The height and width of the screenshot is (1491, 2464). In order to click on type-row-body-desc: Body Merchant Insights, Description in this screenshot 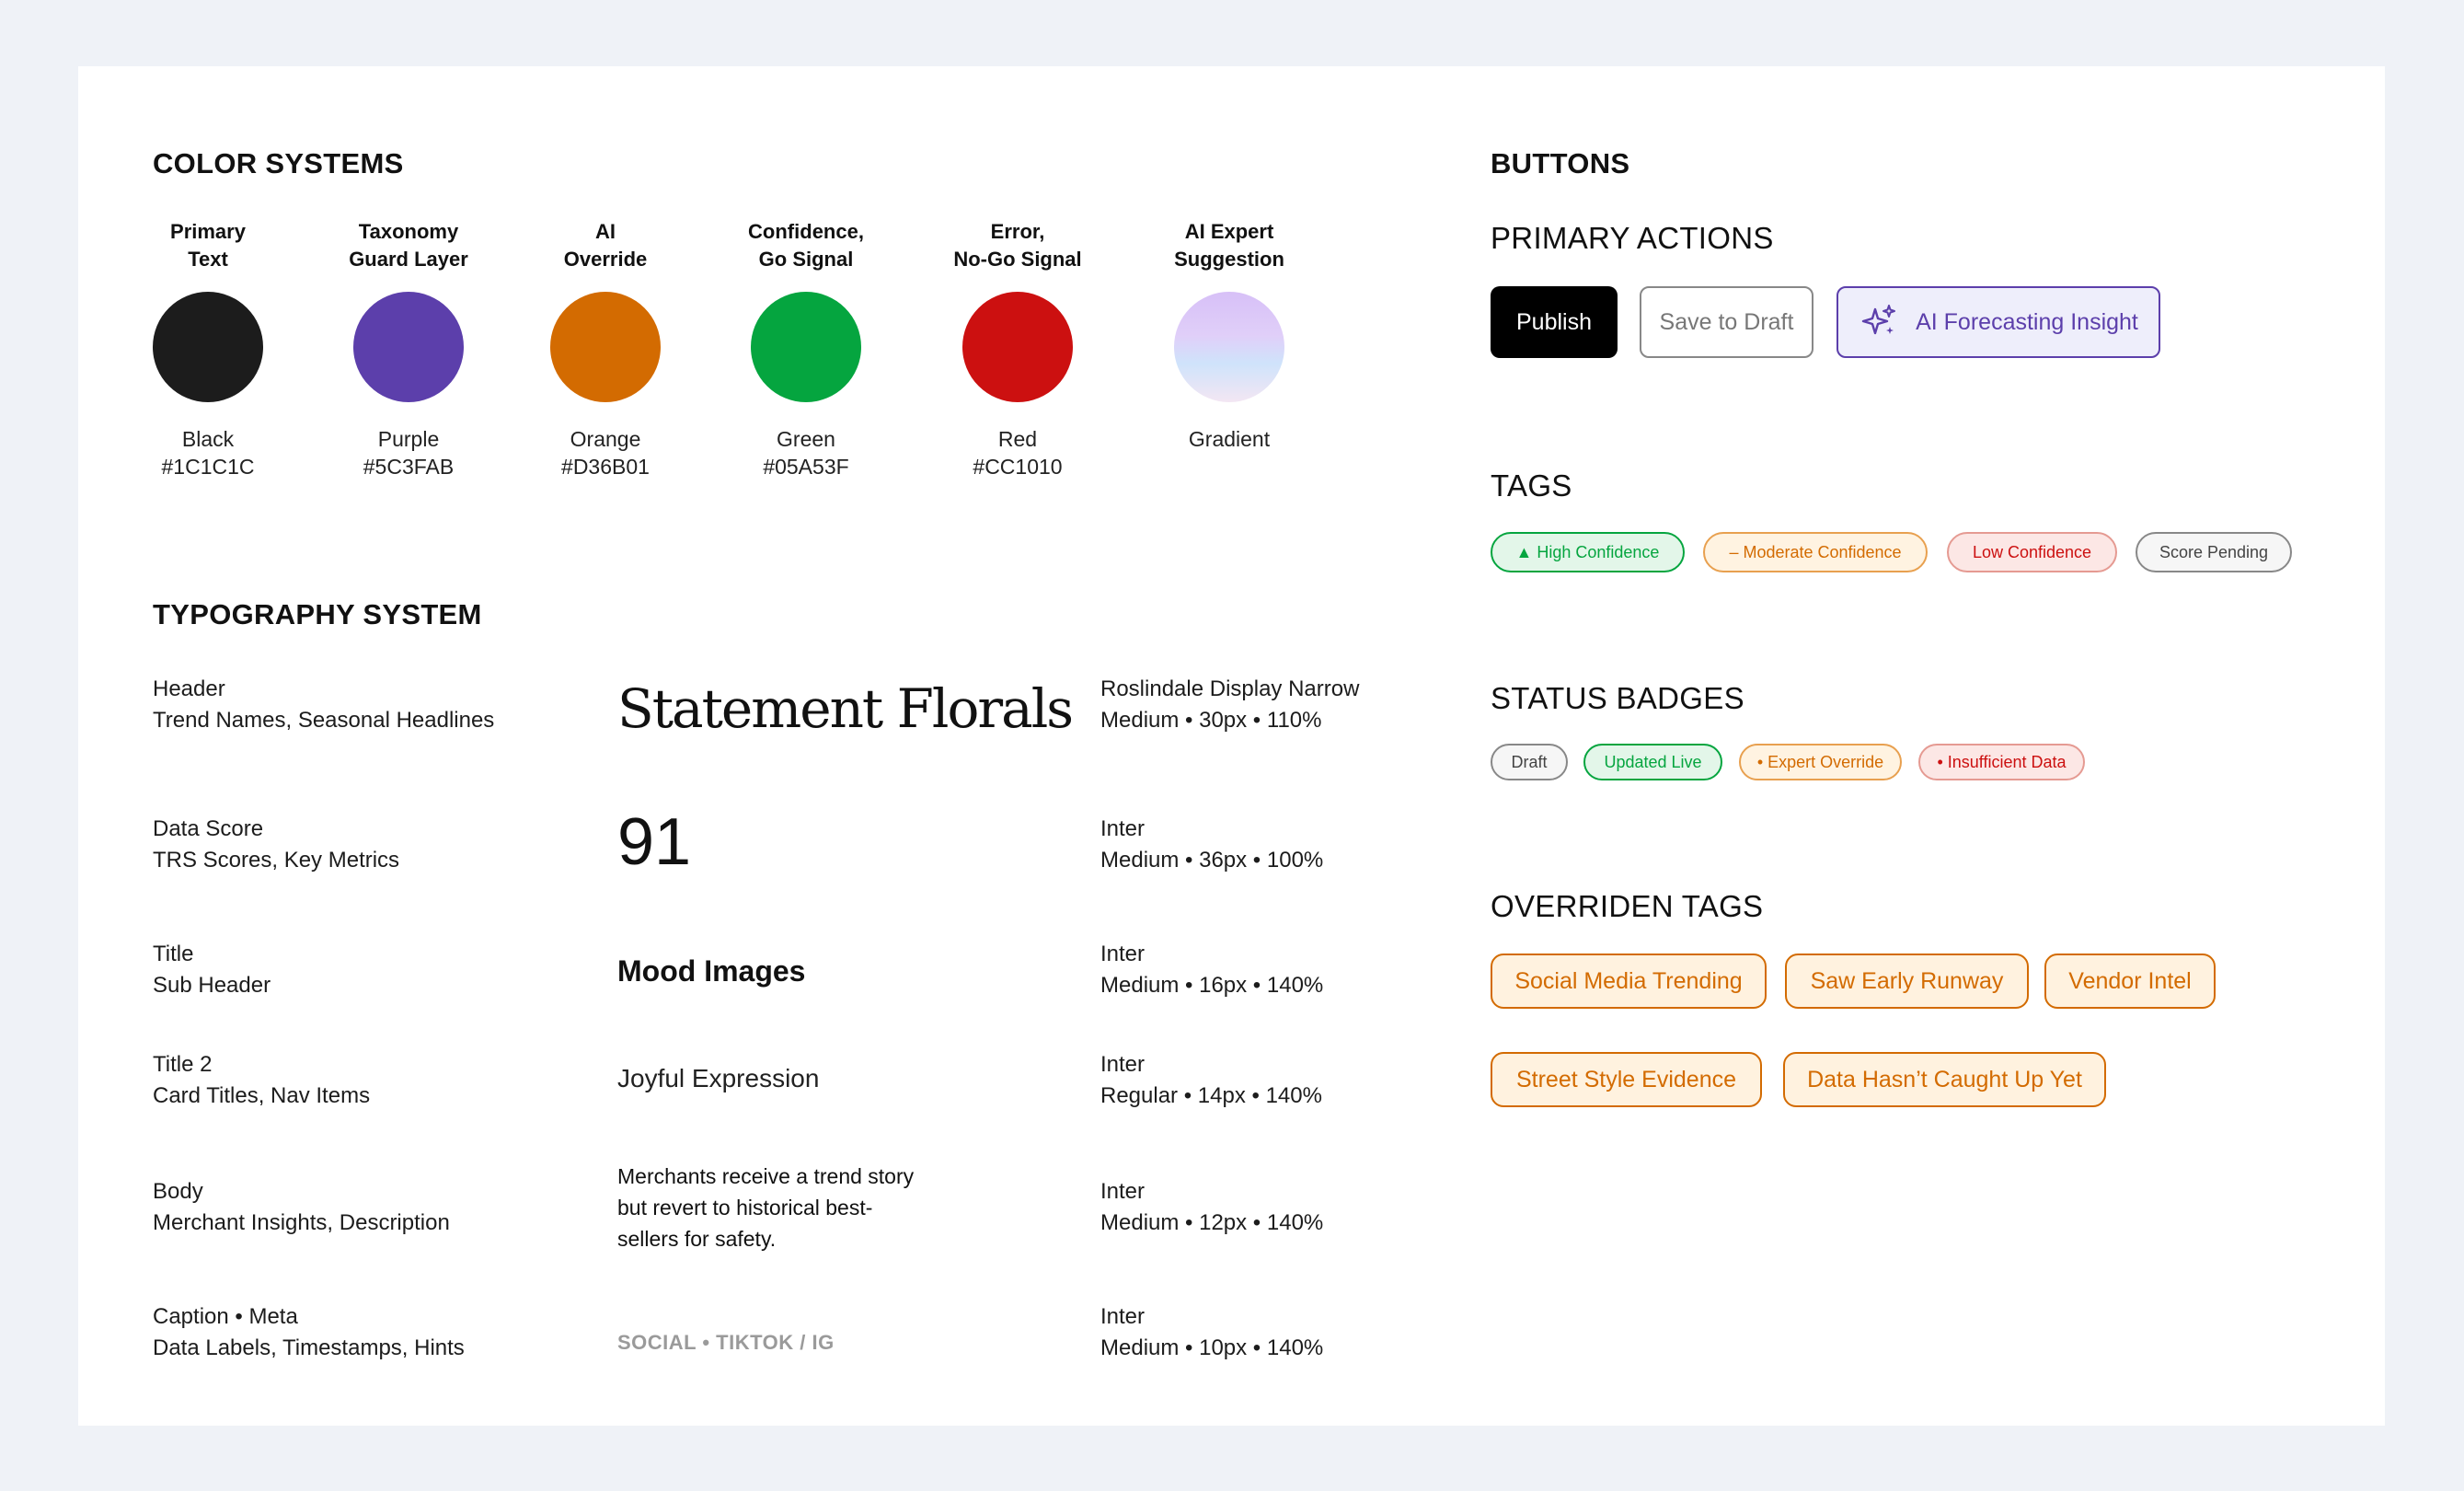, I will do `click(301, 1207)`.